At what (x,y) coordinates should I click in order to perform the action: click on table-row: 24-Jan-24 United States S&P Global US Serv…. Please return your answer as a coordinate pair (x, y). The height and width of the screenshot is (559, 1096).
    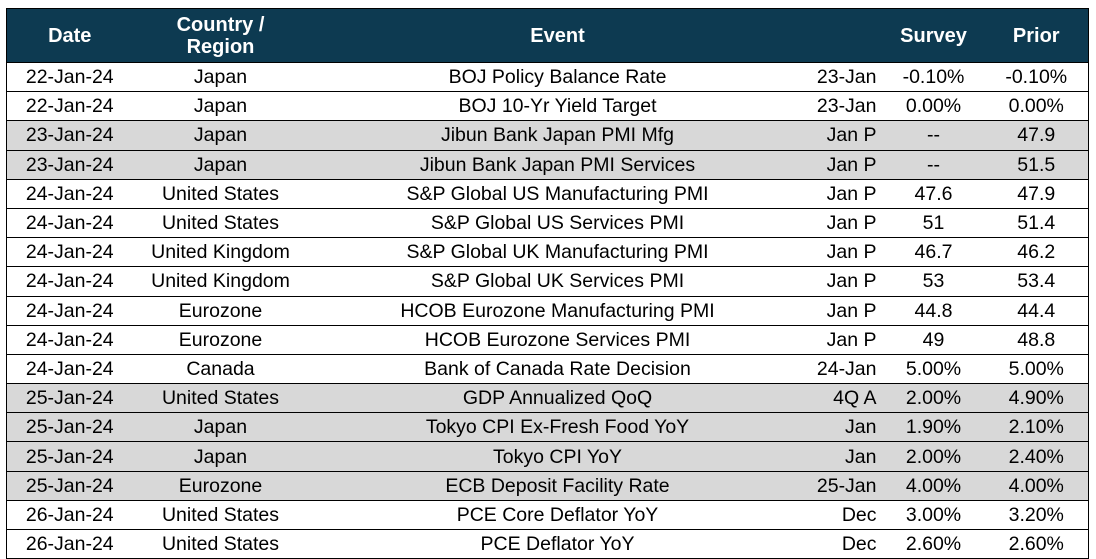
    Looking at the image, I should click on (547, 222).